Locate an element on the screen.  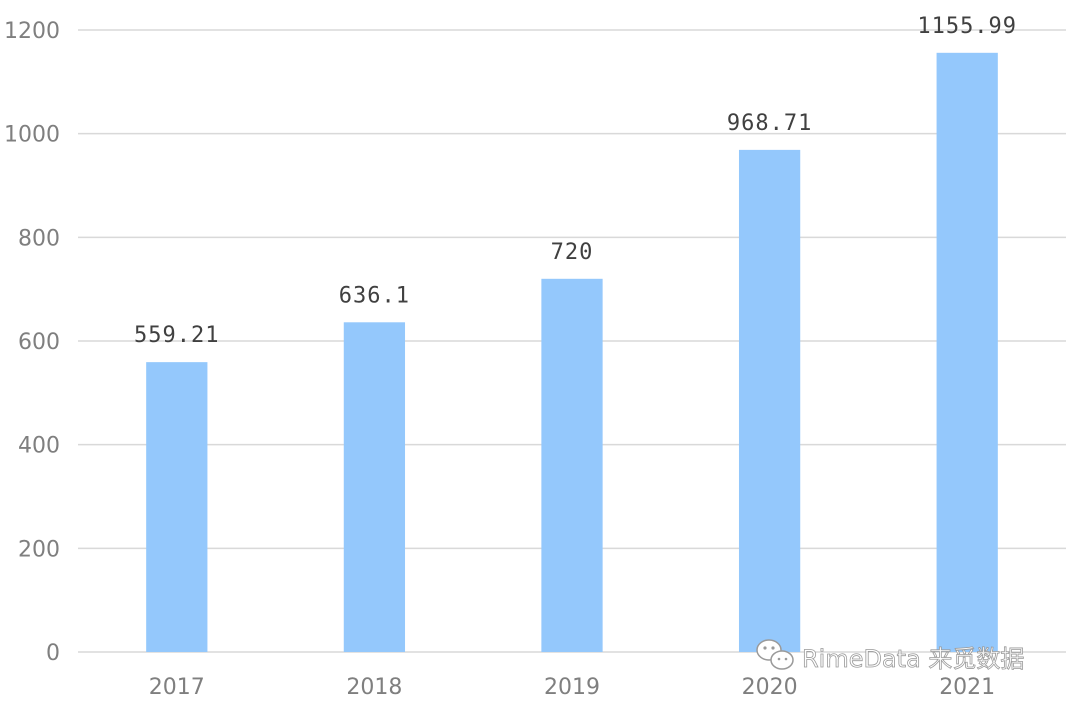
wechat-icon is located at coordinates (775, 654).